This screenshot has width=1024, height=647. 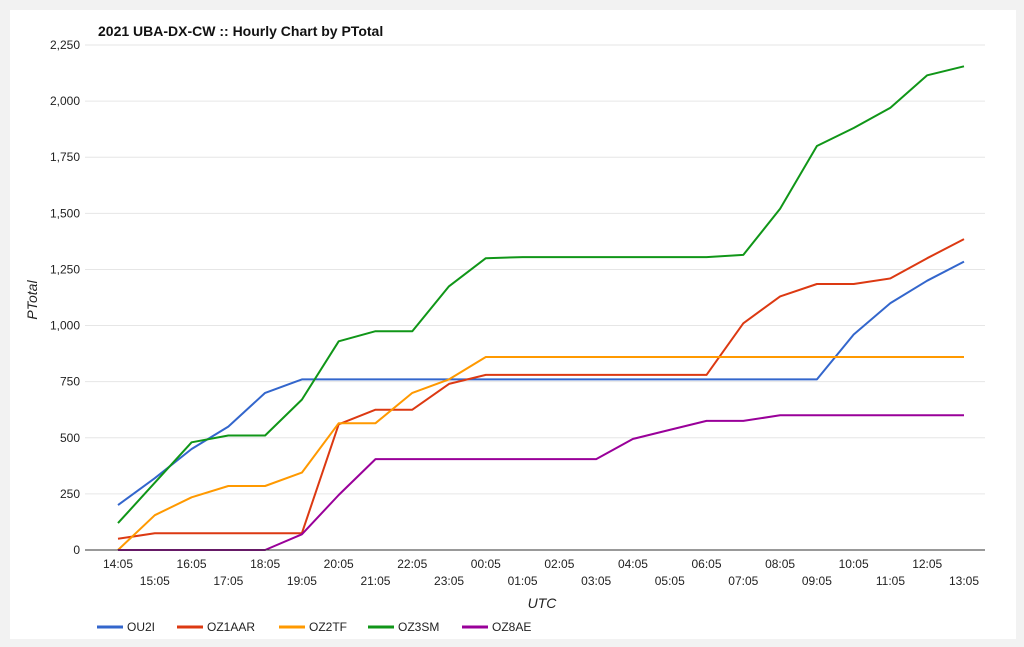 I want to click on y-axis-title: PTotal, so click(x=32, y=300).